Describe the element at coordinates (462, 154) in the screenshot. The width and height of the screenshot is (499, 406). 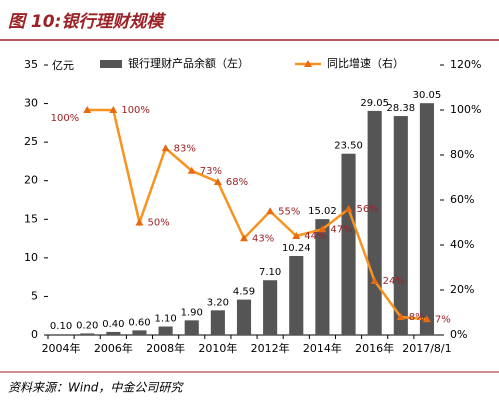
I see `y2-tick-label: 80%` at that location.